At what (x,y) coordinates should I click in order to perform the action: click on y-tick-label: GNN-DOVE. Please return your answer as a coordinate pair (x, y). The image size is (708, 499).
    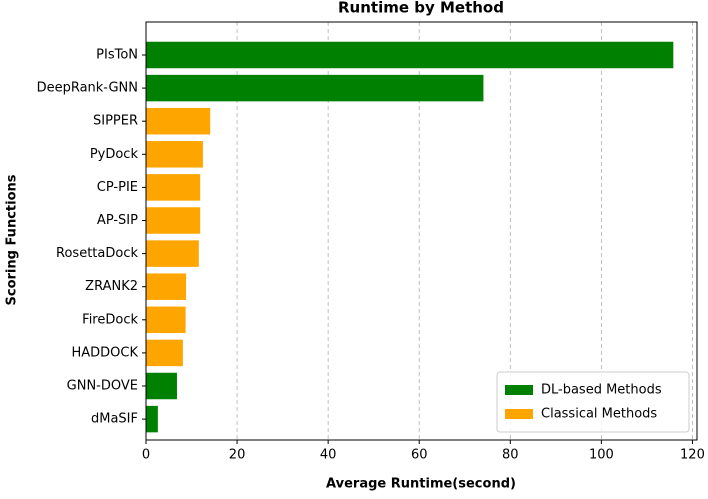
    Looking at the image, I should click on (102, 386).